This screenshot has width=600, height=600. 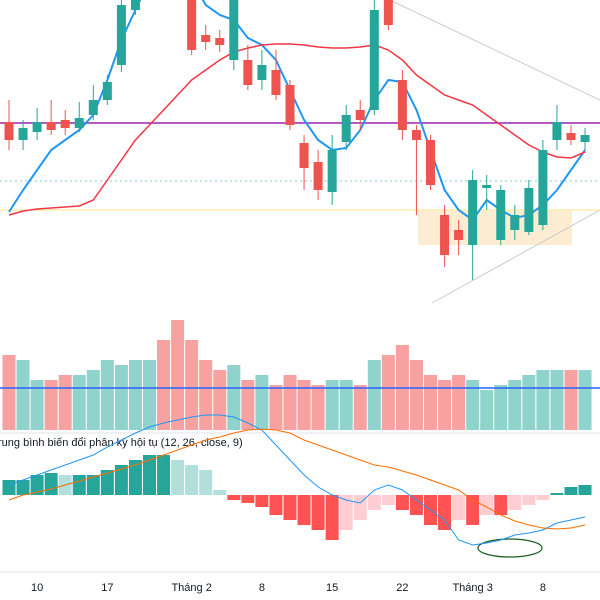 What do you see at coordinates (191, 588) in the screenshot?
I see `x-tick-label: Tháng 2` at bounding box center [191, 588].